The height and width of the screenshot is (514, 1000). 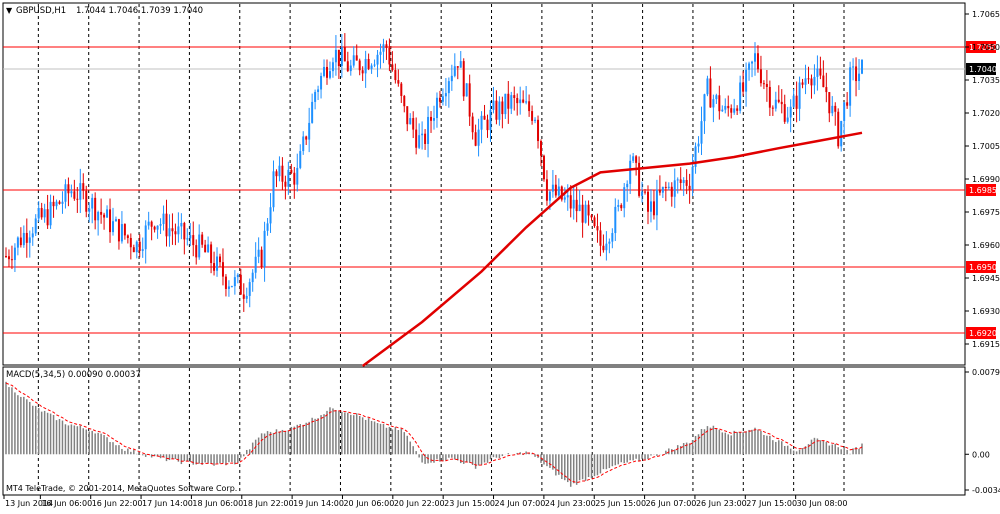 What do you see at coordinates (318, 503) in the screenshot?
I see `time-tick-label: 19 Jun 14:00` at bounding box center [318, 503].